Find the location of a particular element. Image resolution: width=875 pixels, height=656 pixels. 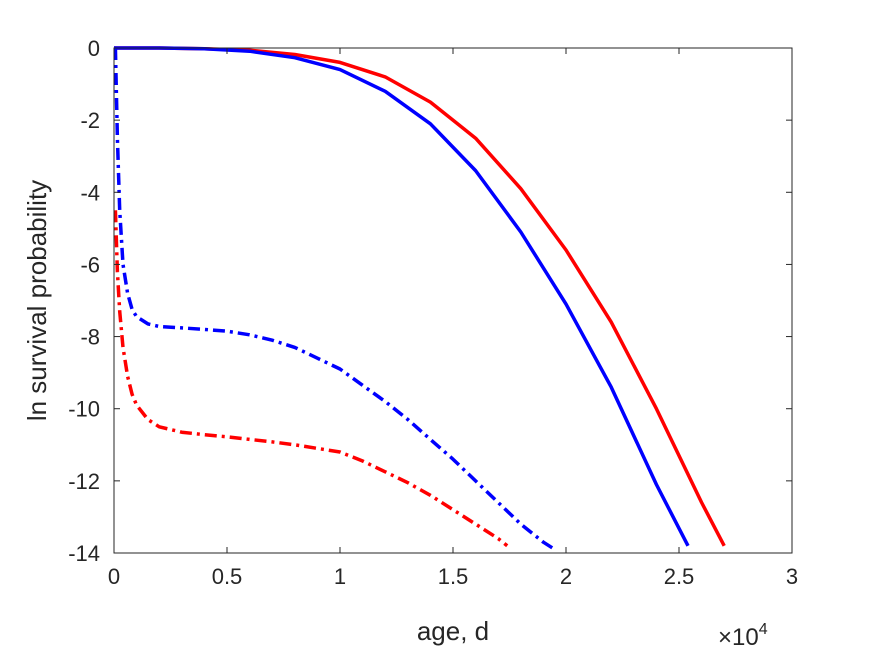

y-tick-label: 0 is located at coordinates (94, 48).